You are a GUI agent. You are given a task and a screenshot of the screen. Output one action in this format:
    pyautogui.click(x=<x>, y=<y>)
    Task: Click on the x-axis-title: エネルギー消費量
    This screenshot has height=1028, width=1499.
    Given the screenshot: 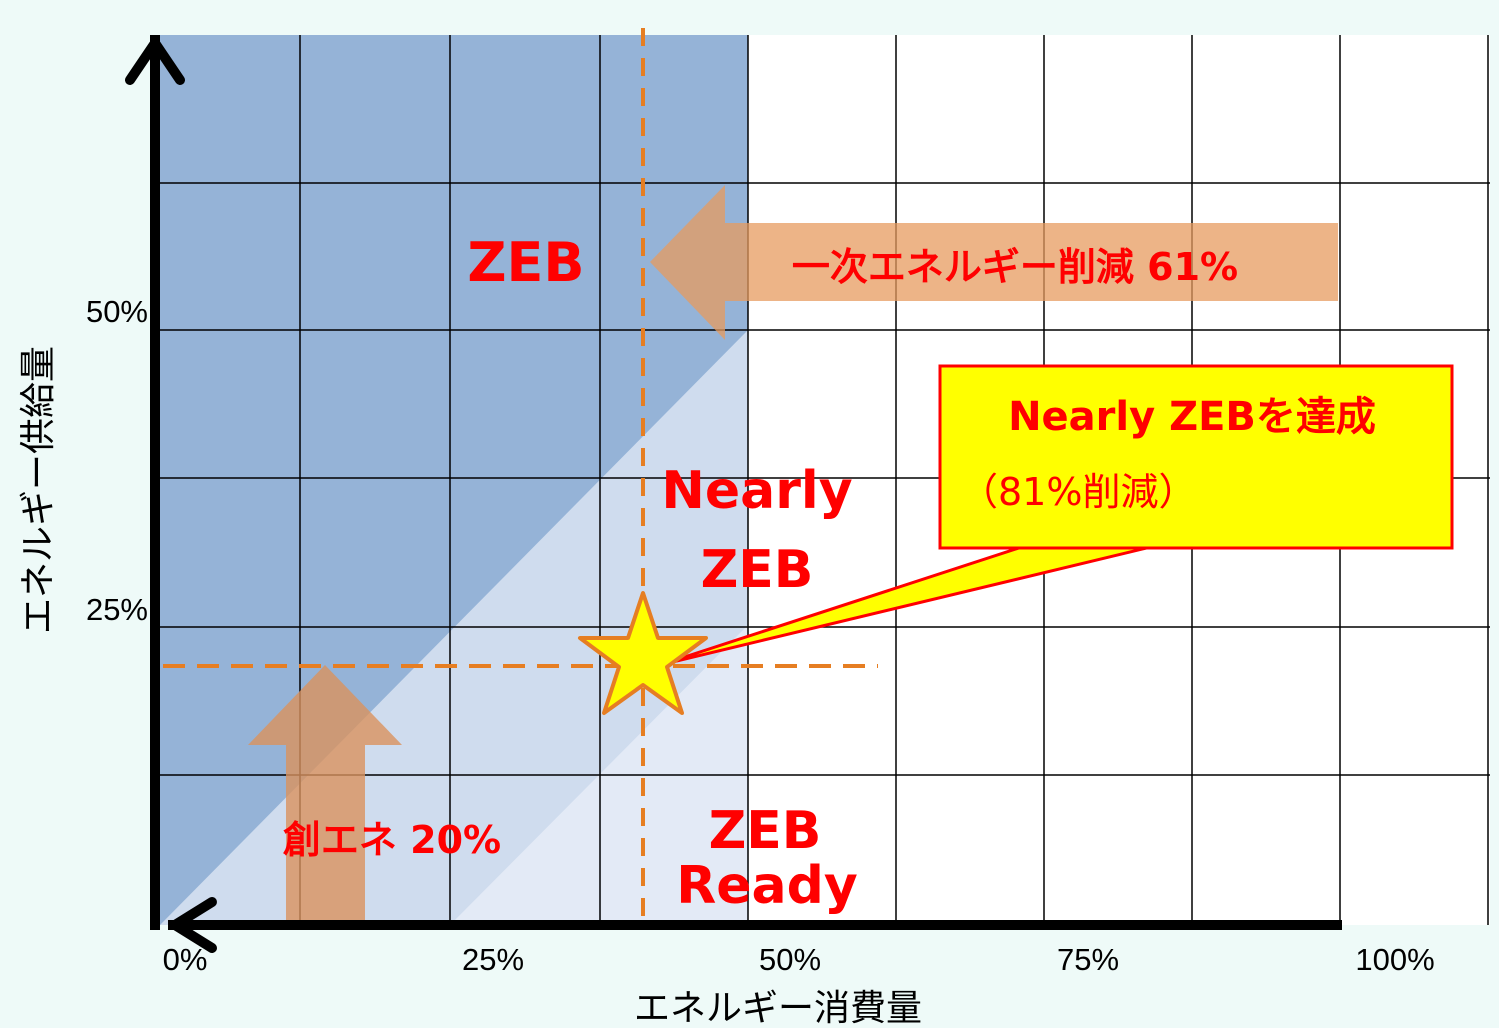 What is the action you would take?
    pyautogui.click(x=778, y=1008)
    